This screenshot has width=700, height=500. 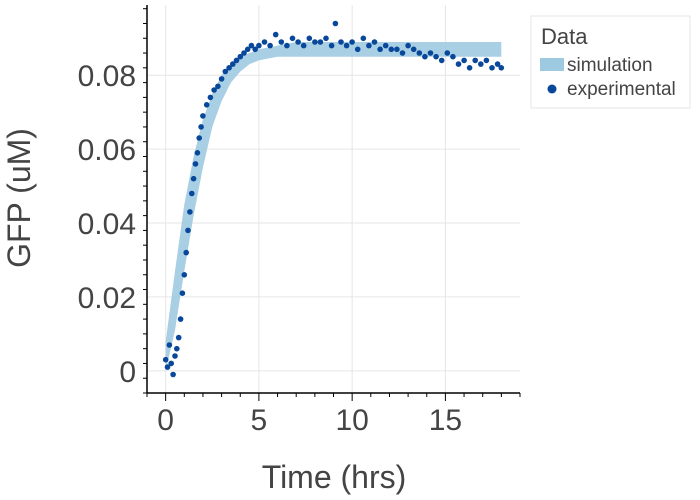 I want to click on legend-label-simulation: simulation, so click(x=610, y=65).